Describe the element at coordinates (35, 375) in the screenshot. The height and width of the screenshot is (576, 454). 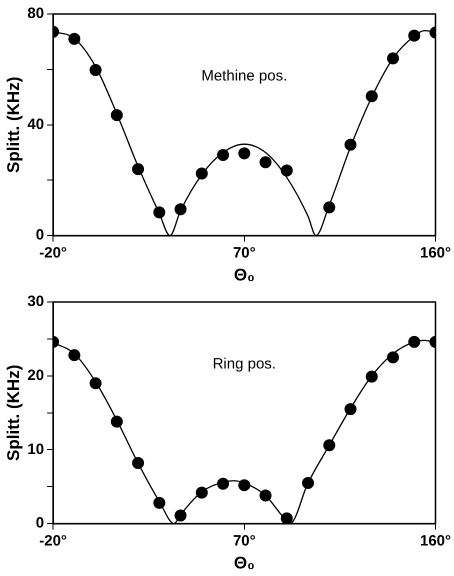
I see `y-tick-label: 20` at that location.